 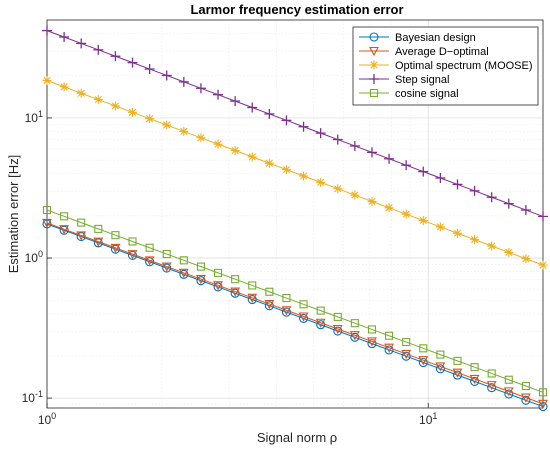 I want to click on legend-item: Step signal, so click(x=404, y=80).